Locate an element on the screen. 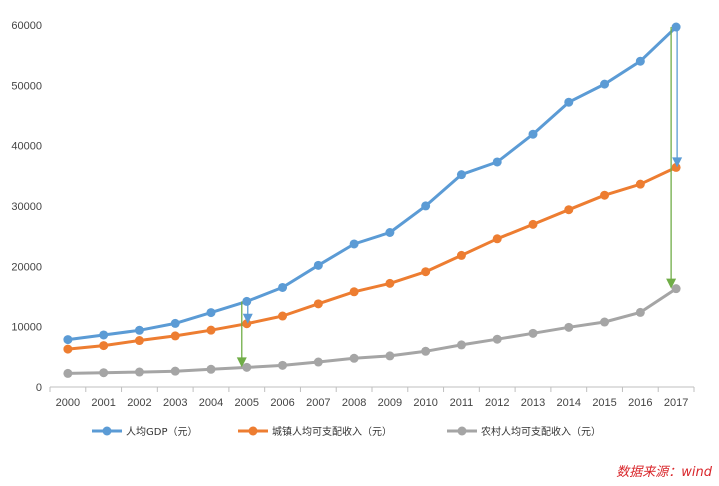 The height and width of the screenshot is (486, 719). x-tick-label: 2003 is located at coordinates (175, 403).